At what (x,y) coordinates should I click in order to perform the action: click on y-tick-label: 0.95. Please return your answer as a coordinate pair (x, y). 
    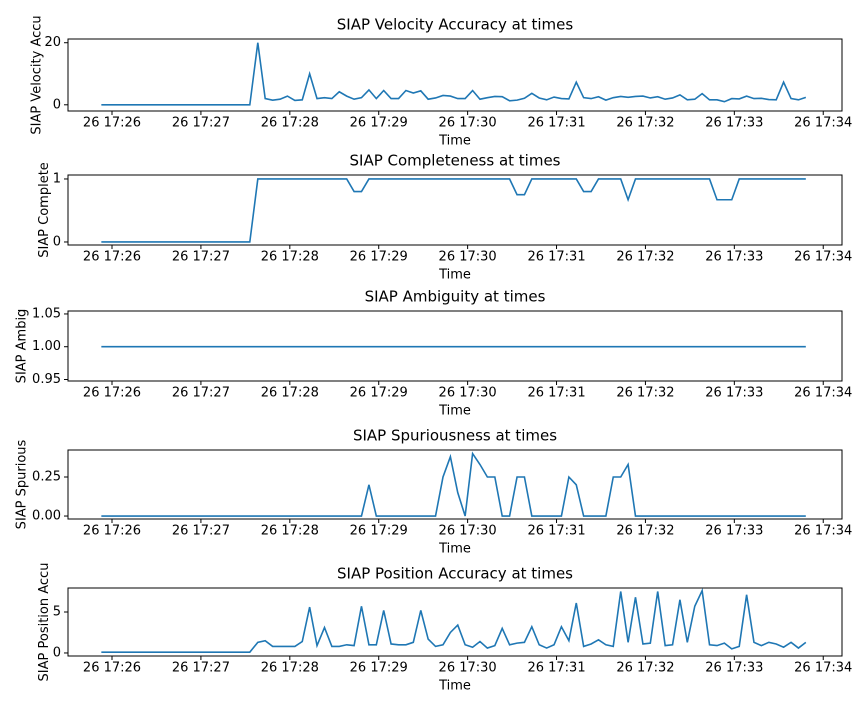
    Looking at the image, I should click on (46, 379).